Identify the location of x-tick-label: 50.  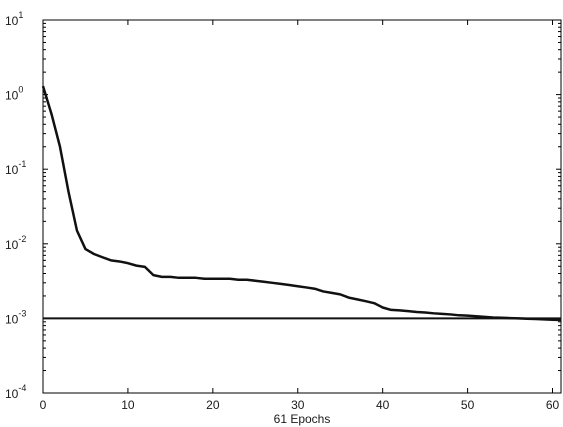
(468, 405).